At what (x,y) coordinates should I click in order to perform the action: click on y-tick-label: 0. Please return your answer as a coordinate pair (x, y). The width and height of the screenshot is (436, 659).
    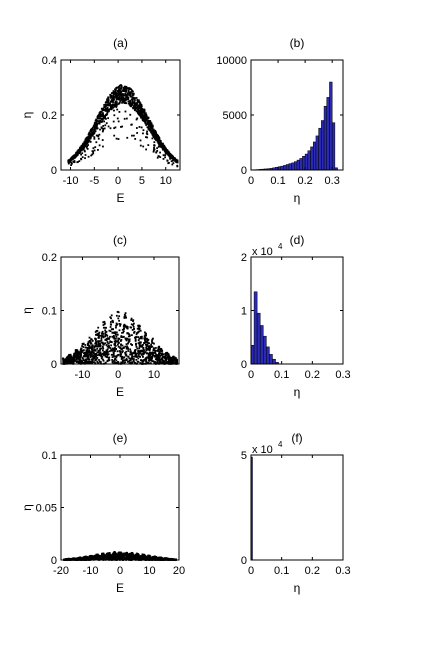
    Looking at the image, I should click on (244, 561).